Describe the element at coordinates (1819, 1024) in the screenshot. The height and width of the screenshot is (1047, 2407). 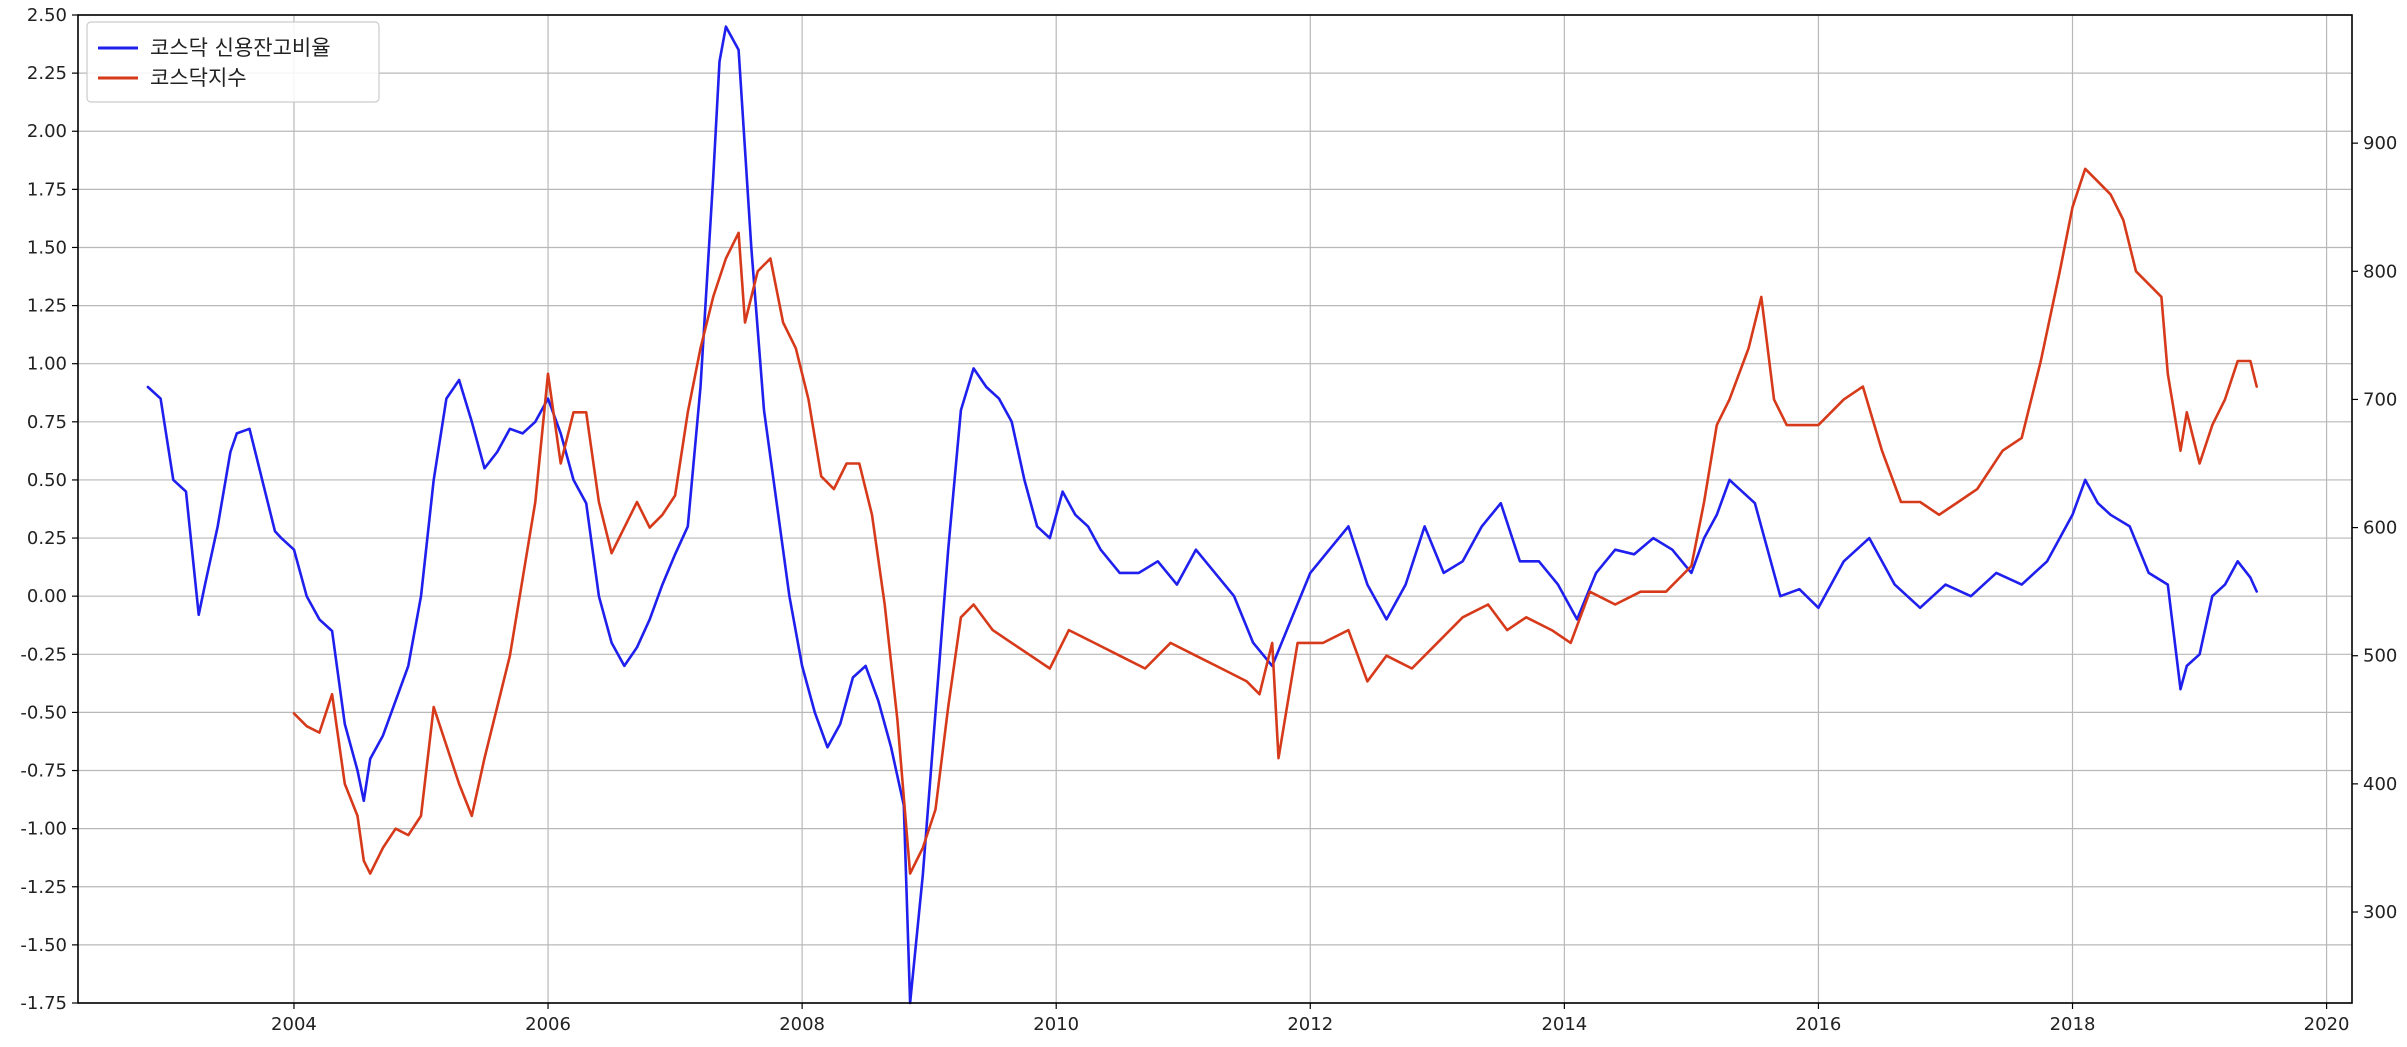
I see `x-tick-label: 2016` at that location.